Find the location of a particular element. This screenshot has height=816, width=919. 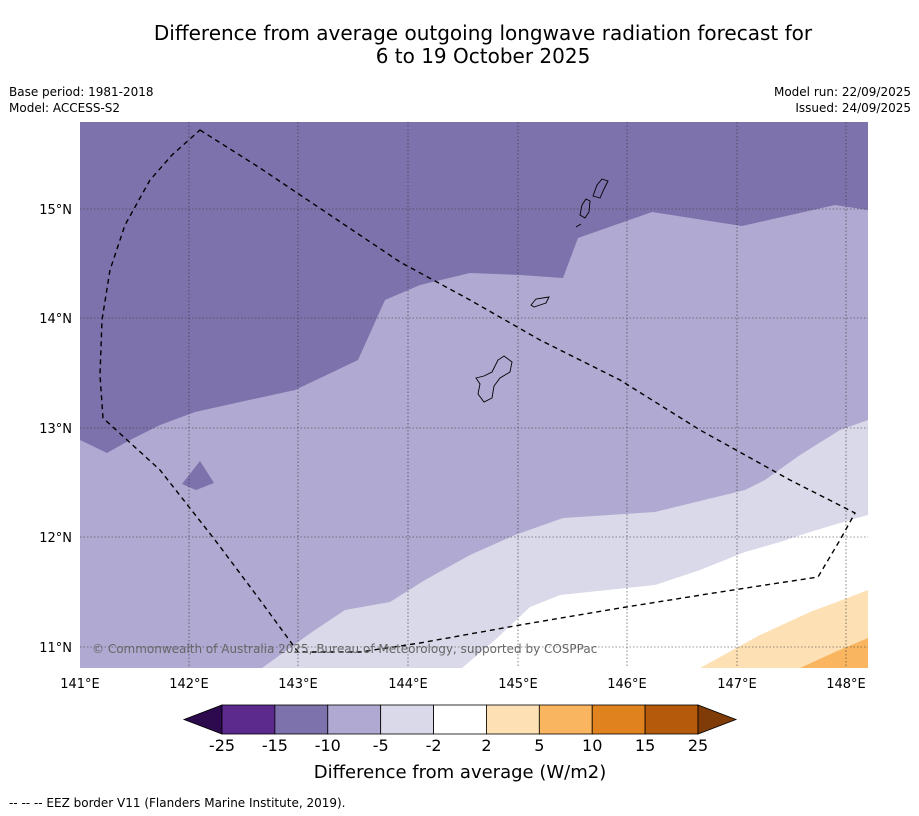

lon-label: 143°E is located at coordinates (298, 684).